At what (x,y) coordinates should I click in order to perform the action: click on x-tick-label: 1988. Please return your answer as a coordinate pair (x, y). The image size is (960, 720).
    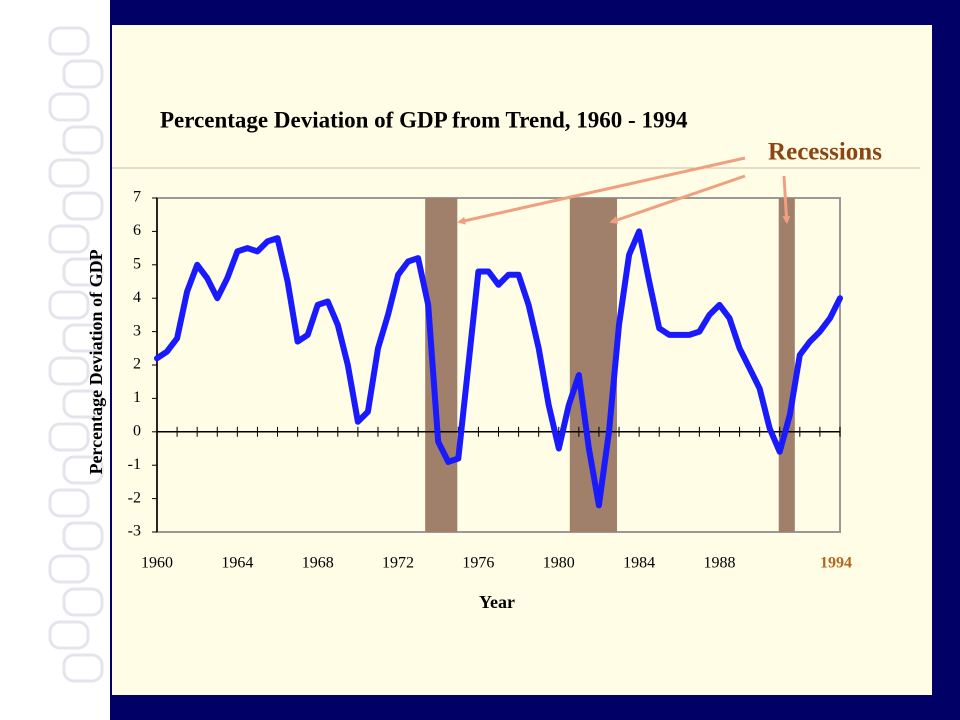
    Looking at the image, I should click on (719, 563).